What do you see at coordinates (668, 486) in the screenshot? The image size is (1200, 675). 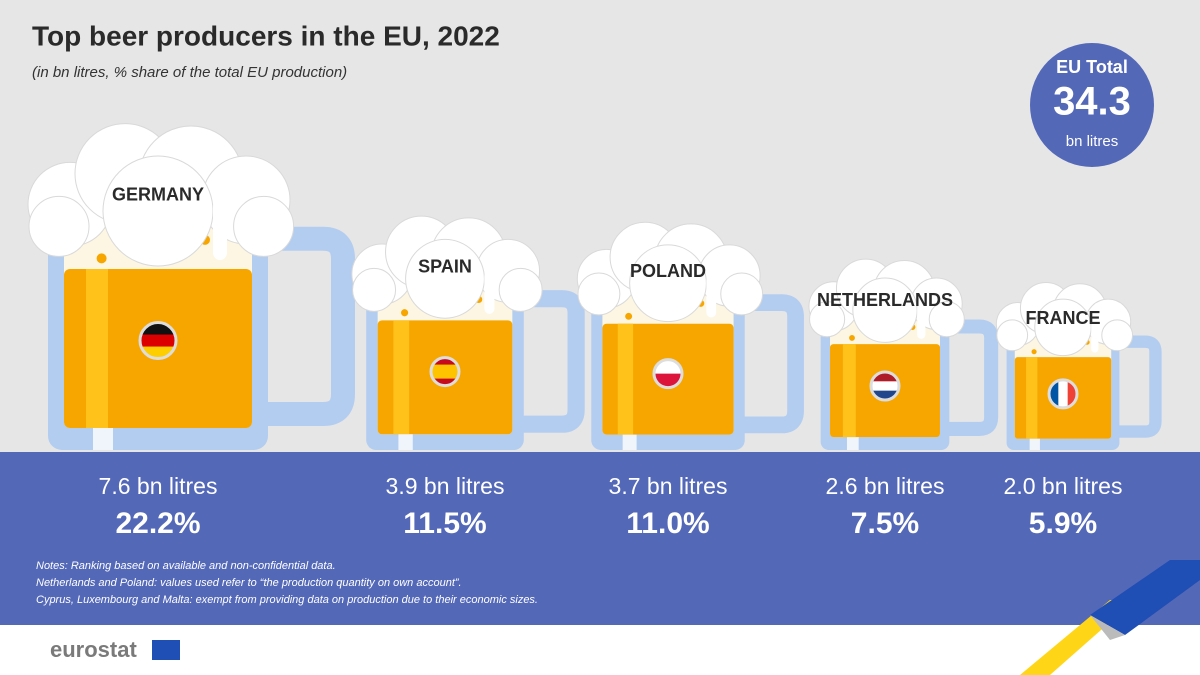 I see `volume-label: 3.7 bn litres` at bounding box center [668, 486].